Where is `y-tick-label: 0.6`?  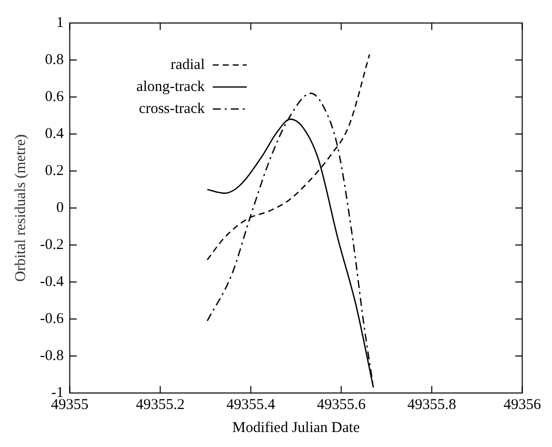
y-tick-label: 0.6 is located at coordinates (54, 96).